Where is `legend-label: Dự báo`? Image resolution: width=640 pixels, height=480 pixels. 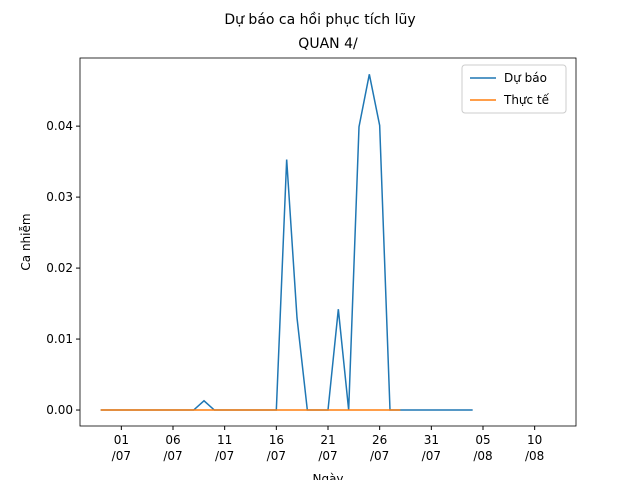
legend-label: Dự báo is located at coordinates (525, 78).